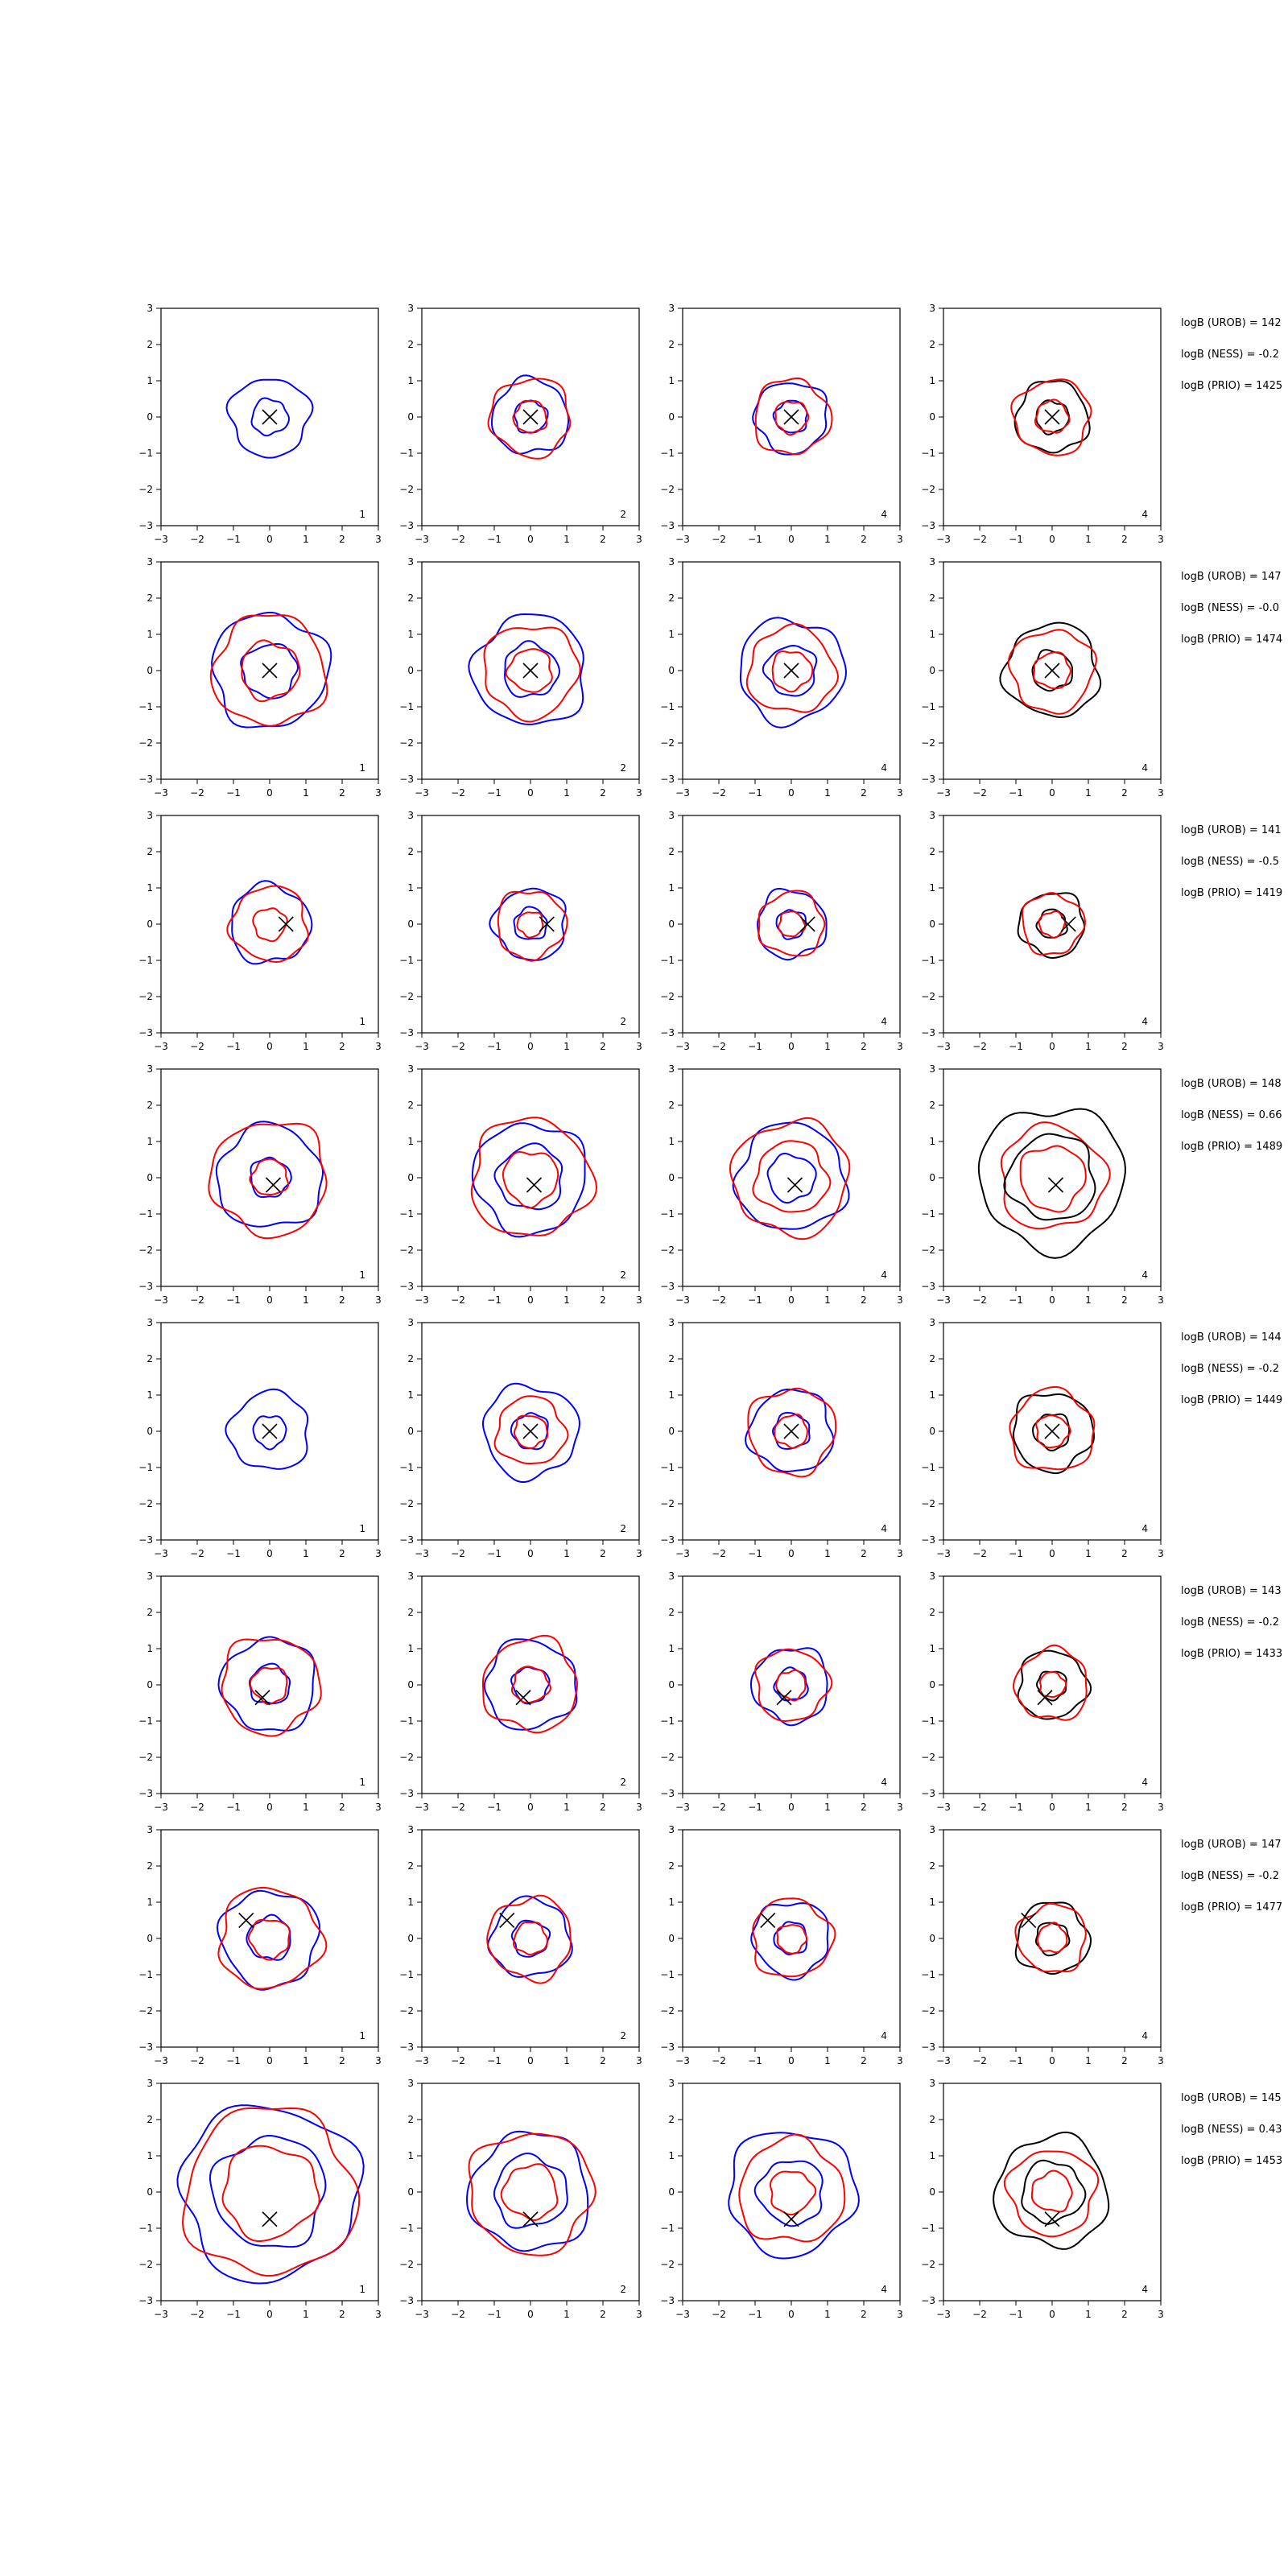 This screenshot has height=2576, width=1288. Describe the element at coordinates (406, 489) in the screenshot. I see `y-tick-label: −2` at that location.